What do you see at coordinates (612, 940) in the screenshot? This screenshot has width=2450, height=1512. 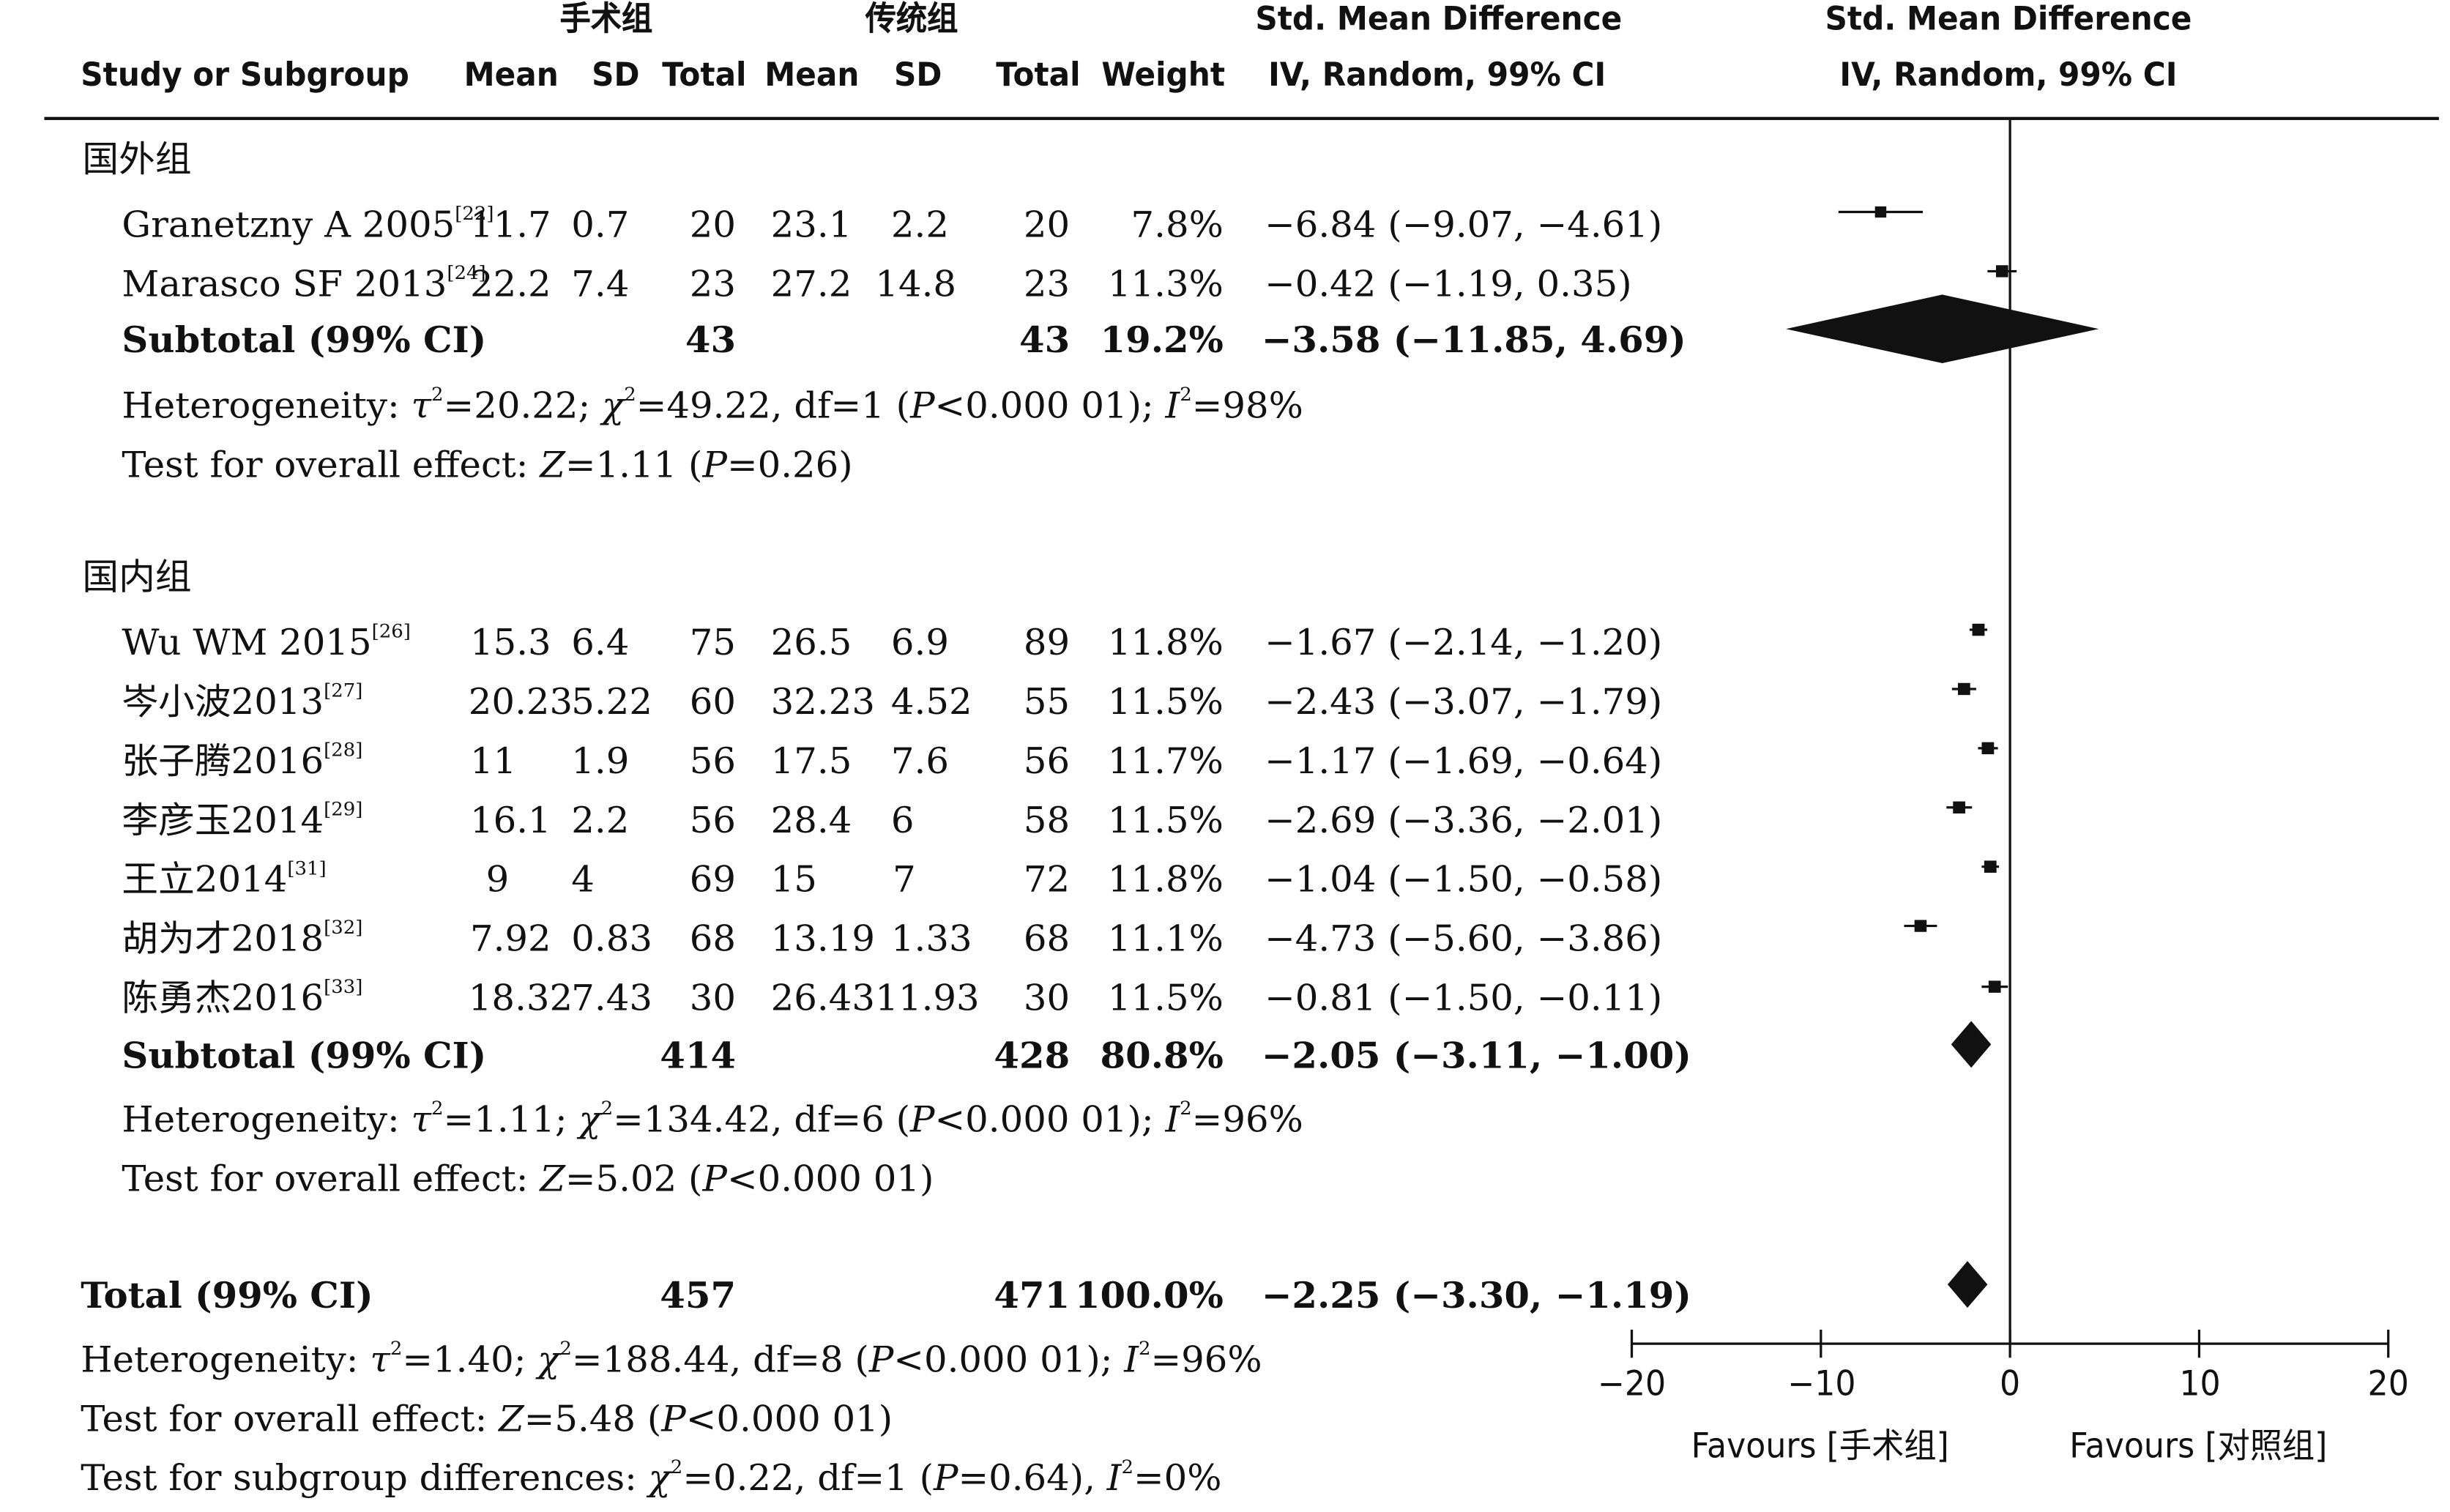 I see `sd1-cell: 0.83` at bounding box center [612, 940].